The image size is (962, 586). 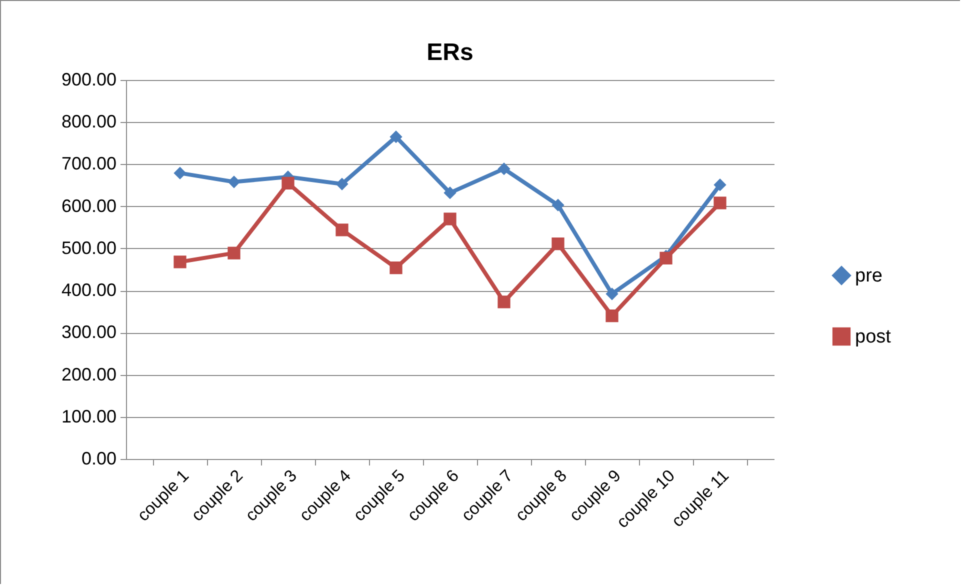 What do you see at coordinates (98, 458) in the screenshot?
I see `y-tick-label: 0.00` at bounding box center [98, 458].